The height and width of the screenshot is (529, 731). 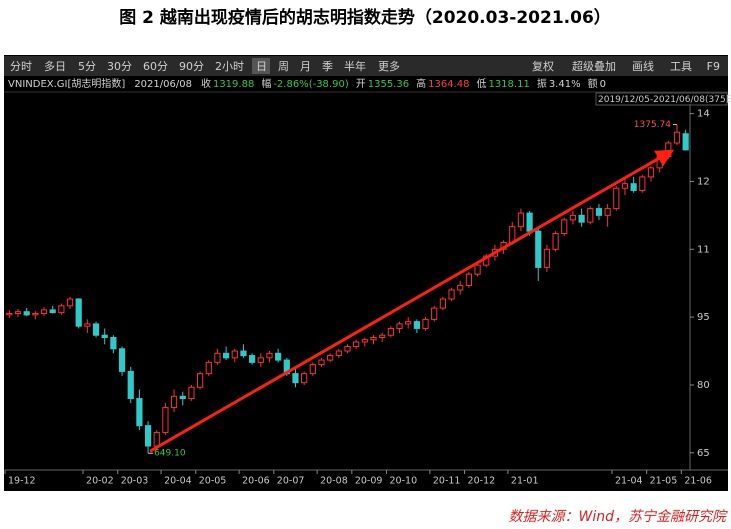 I want to click on info-value: 3.41%, so click(x=565, y=84).